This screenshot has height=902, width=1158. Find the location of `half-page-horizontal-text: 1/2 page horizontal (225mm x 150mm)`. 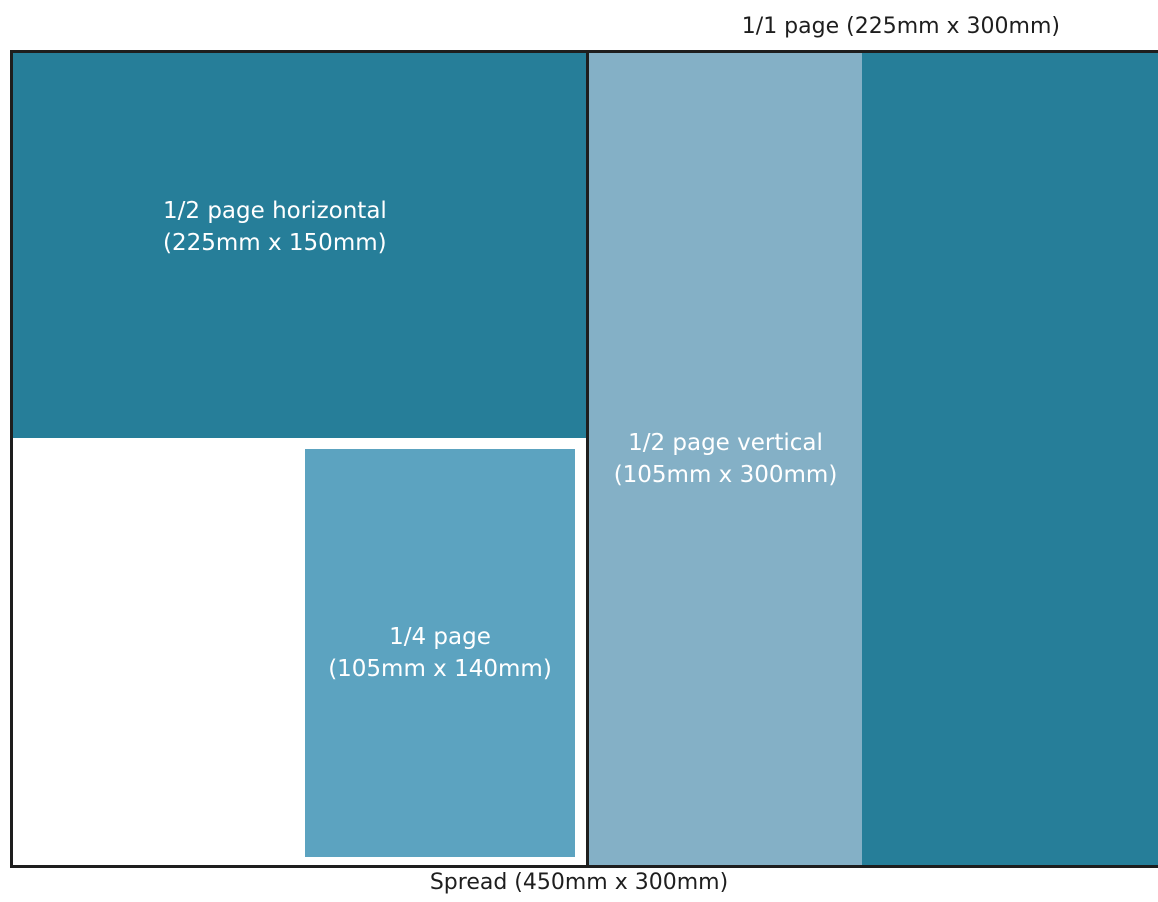

half-page-horizontal-text: 1/2 page horizontal (225mm x 150mm) is located at coordinates (275, 227).